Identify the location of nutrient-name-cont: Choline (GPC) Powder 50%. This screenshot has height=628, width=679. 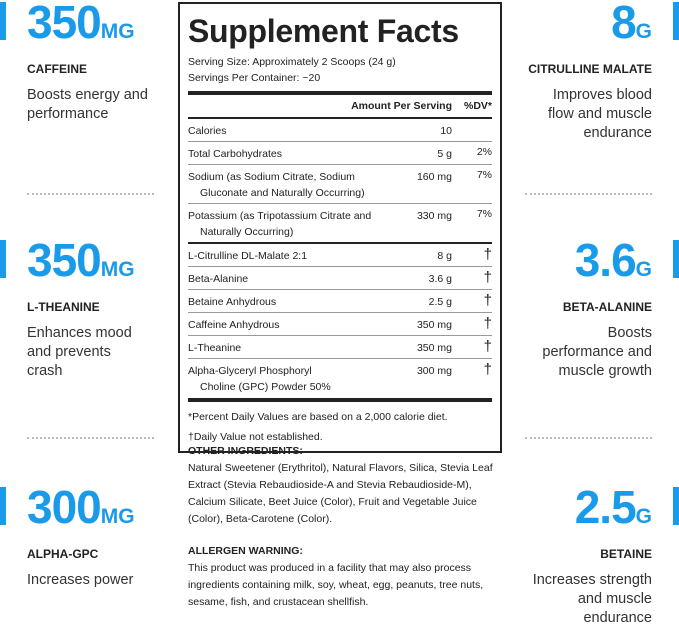
(265, 387).